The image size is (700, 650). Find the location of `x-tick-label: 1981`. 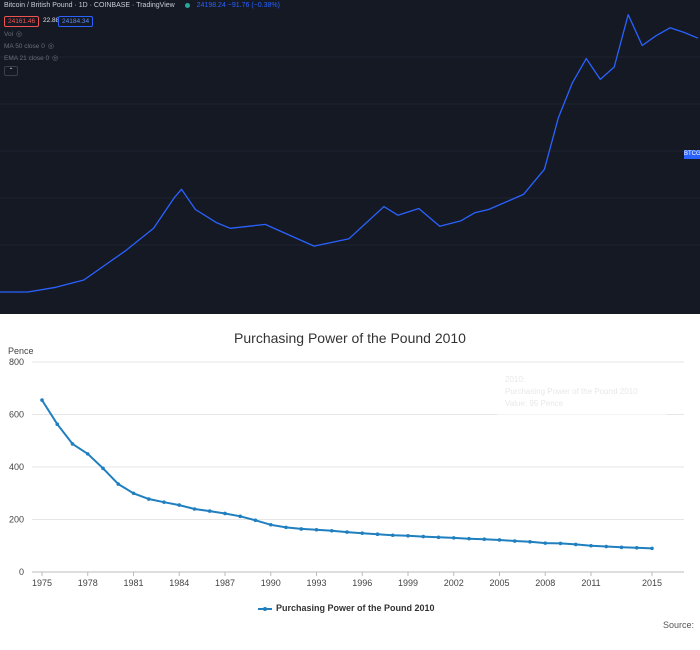

x-tick-label: 1981 is located at coordinates (133, 583).